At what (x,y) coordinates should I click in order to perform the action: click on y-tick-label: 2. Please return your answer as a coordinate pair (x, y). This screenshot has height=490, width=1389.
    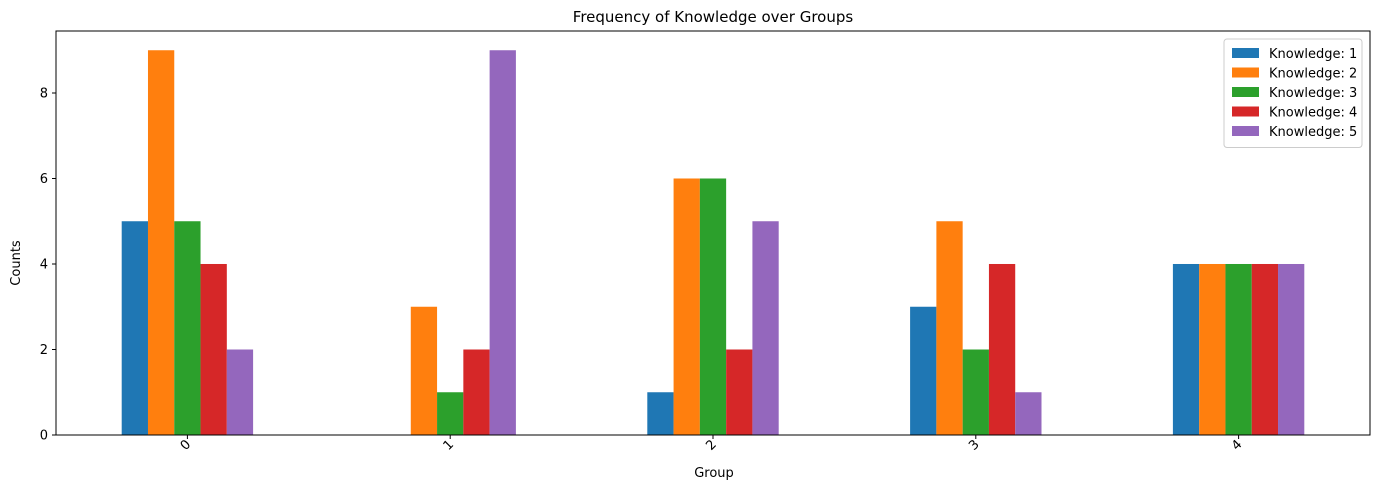
    Looking at the image, I should click on (44, 350).